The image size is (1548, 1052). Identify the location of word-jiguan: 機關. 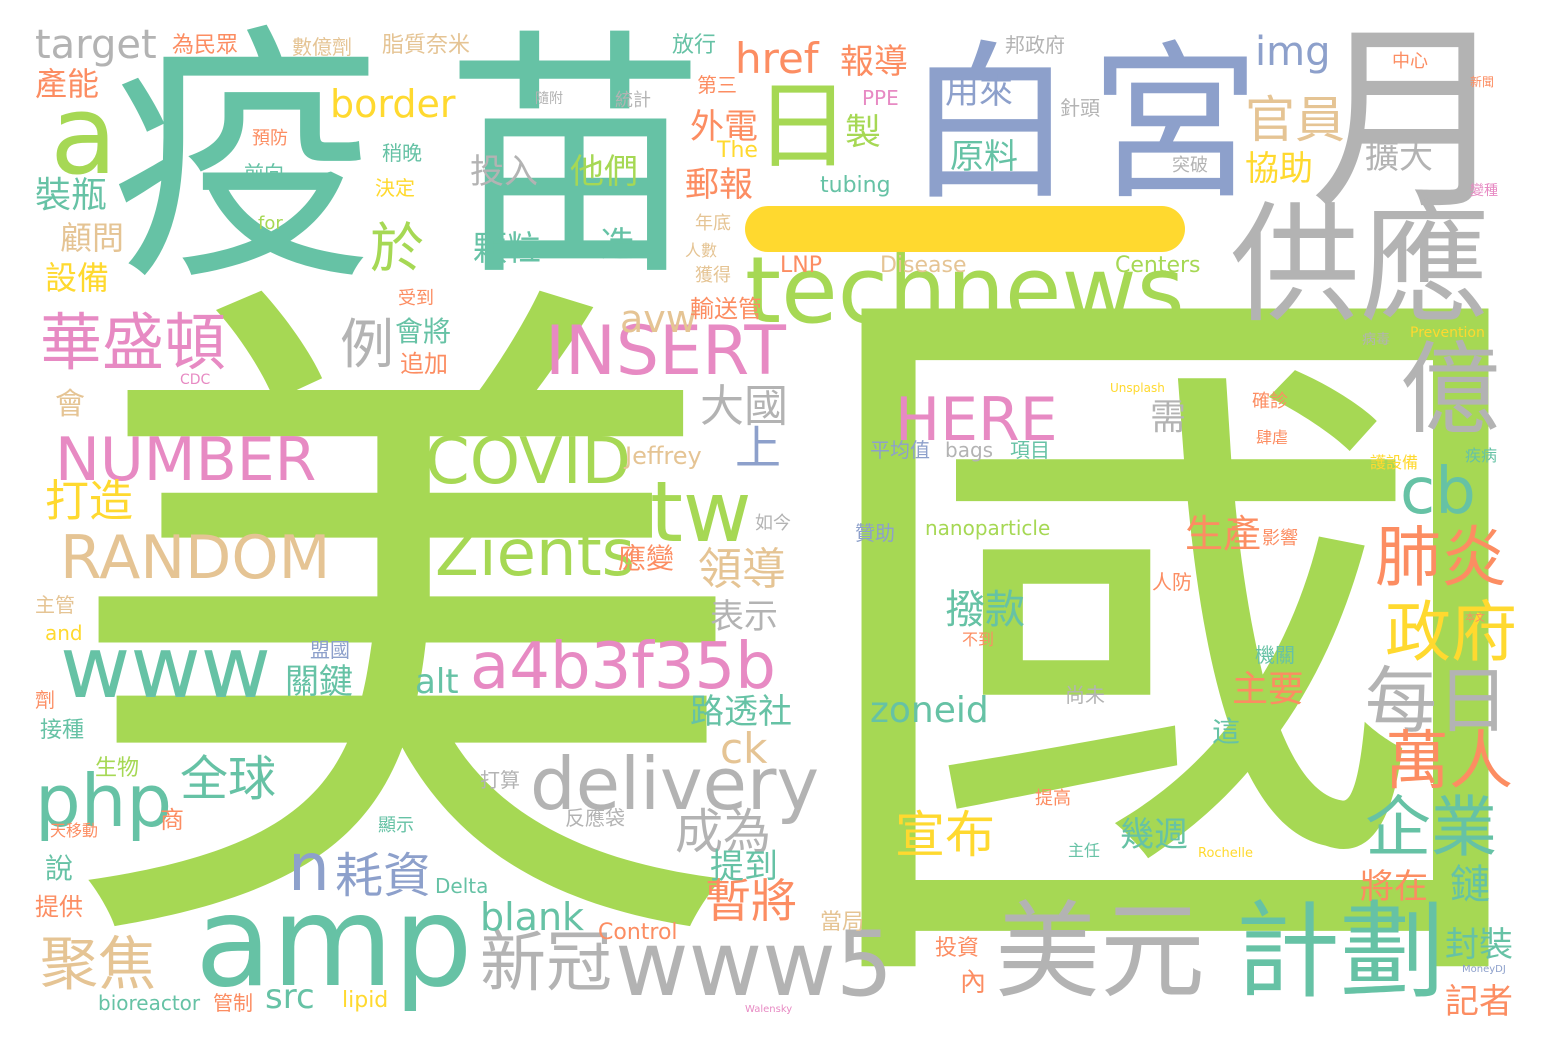
(1275, 655).